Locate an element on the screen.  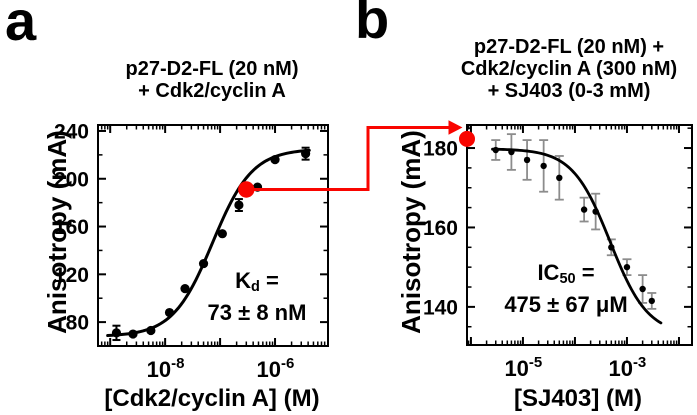
panel-a-title-line1: p27-D2-FL (20 nM) is located at coordinates (212, 69).